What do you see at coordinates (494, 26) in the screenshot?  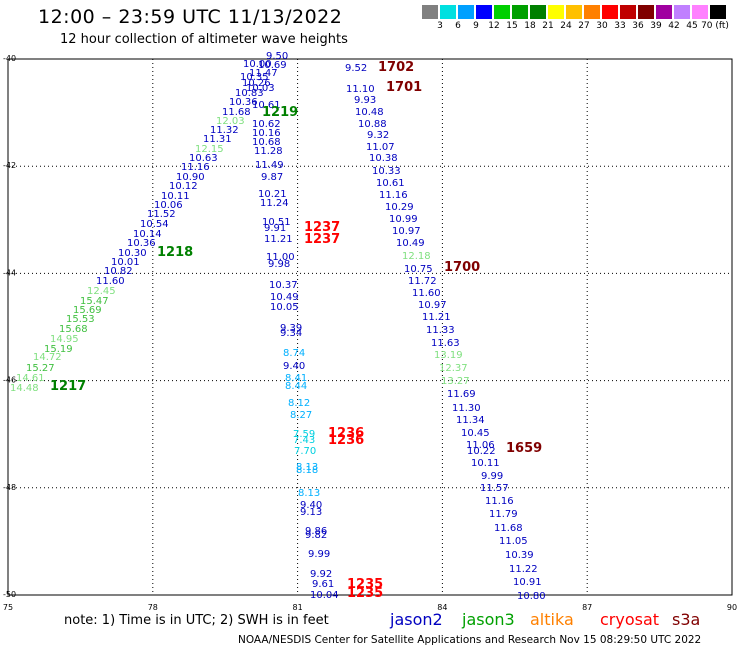 I see `colorbar-label: 12` at bounding box center [494, 26].